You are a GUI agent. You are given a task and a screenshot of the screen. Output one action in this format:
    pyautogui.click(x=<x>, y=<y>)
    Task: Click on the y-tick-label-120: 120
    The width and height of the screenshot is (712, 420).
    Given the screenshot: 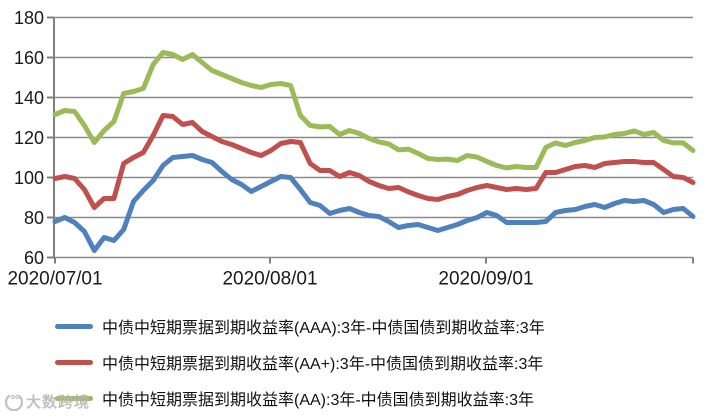 What is the action you would take?
    pyautogui.click(x=29, y=138)
    